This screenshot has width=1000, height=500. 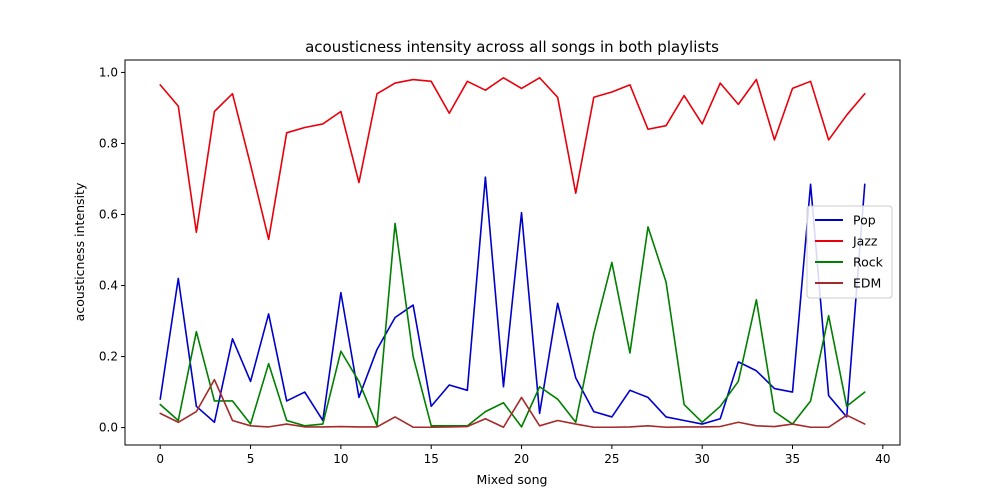 What do you see at coordinates (521, 459) in the screenshot?
I see `x-tick-label: 20` at bounding box center [521, 459].